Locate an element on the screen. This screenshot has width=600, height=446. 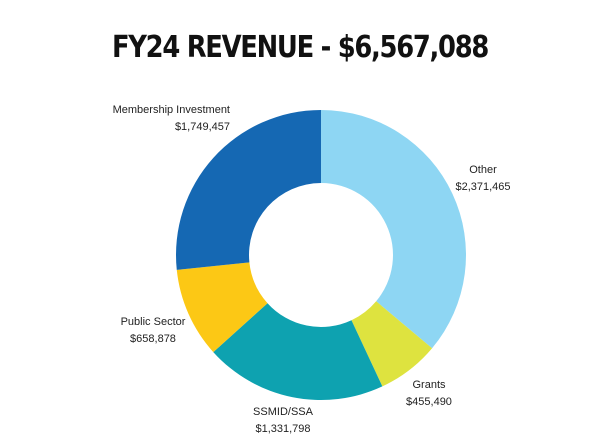
chart-title: FY24 REVENUE - $6,567,088 is located at coordinates (300, 47).